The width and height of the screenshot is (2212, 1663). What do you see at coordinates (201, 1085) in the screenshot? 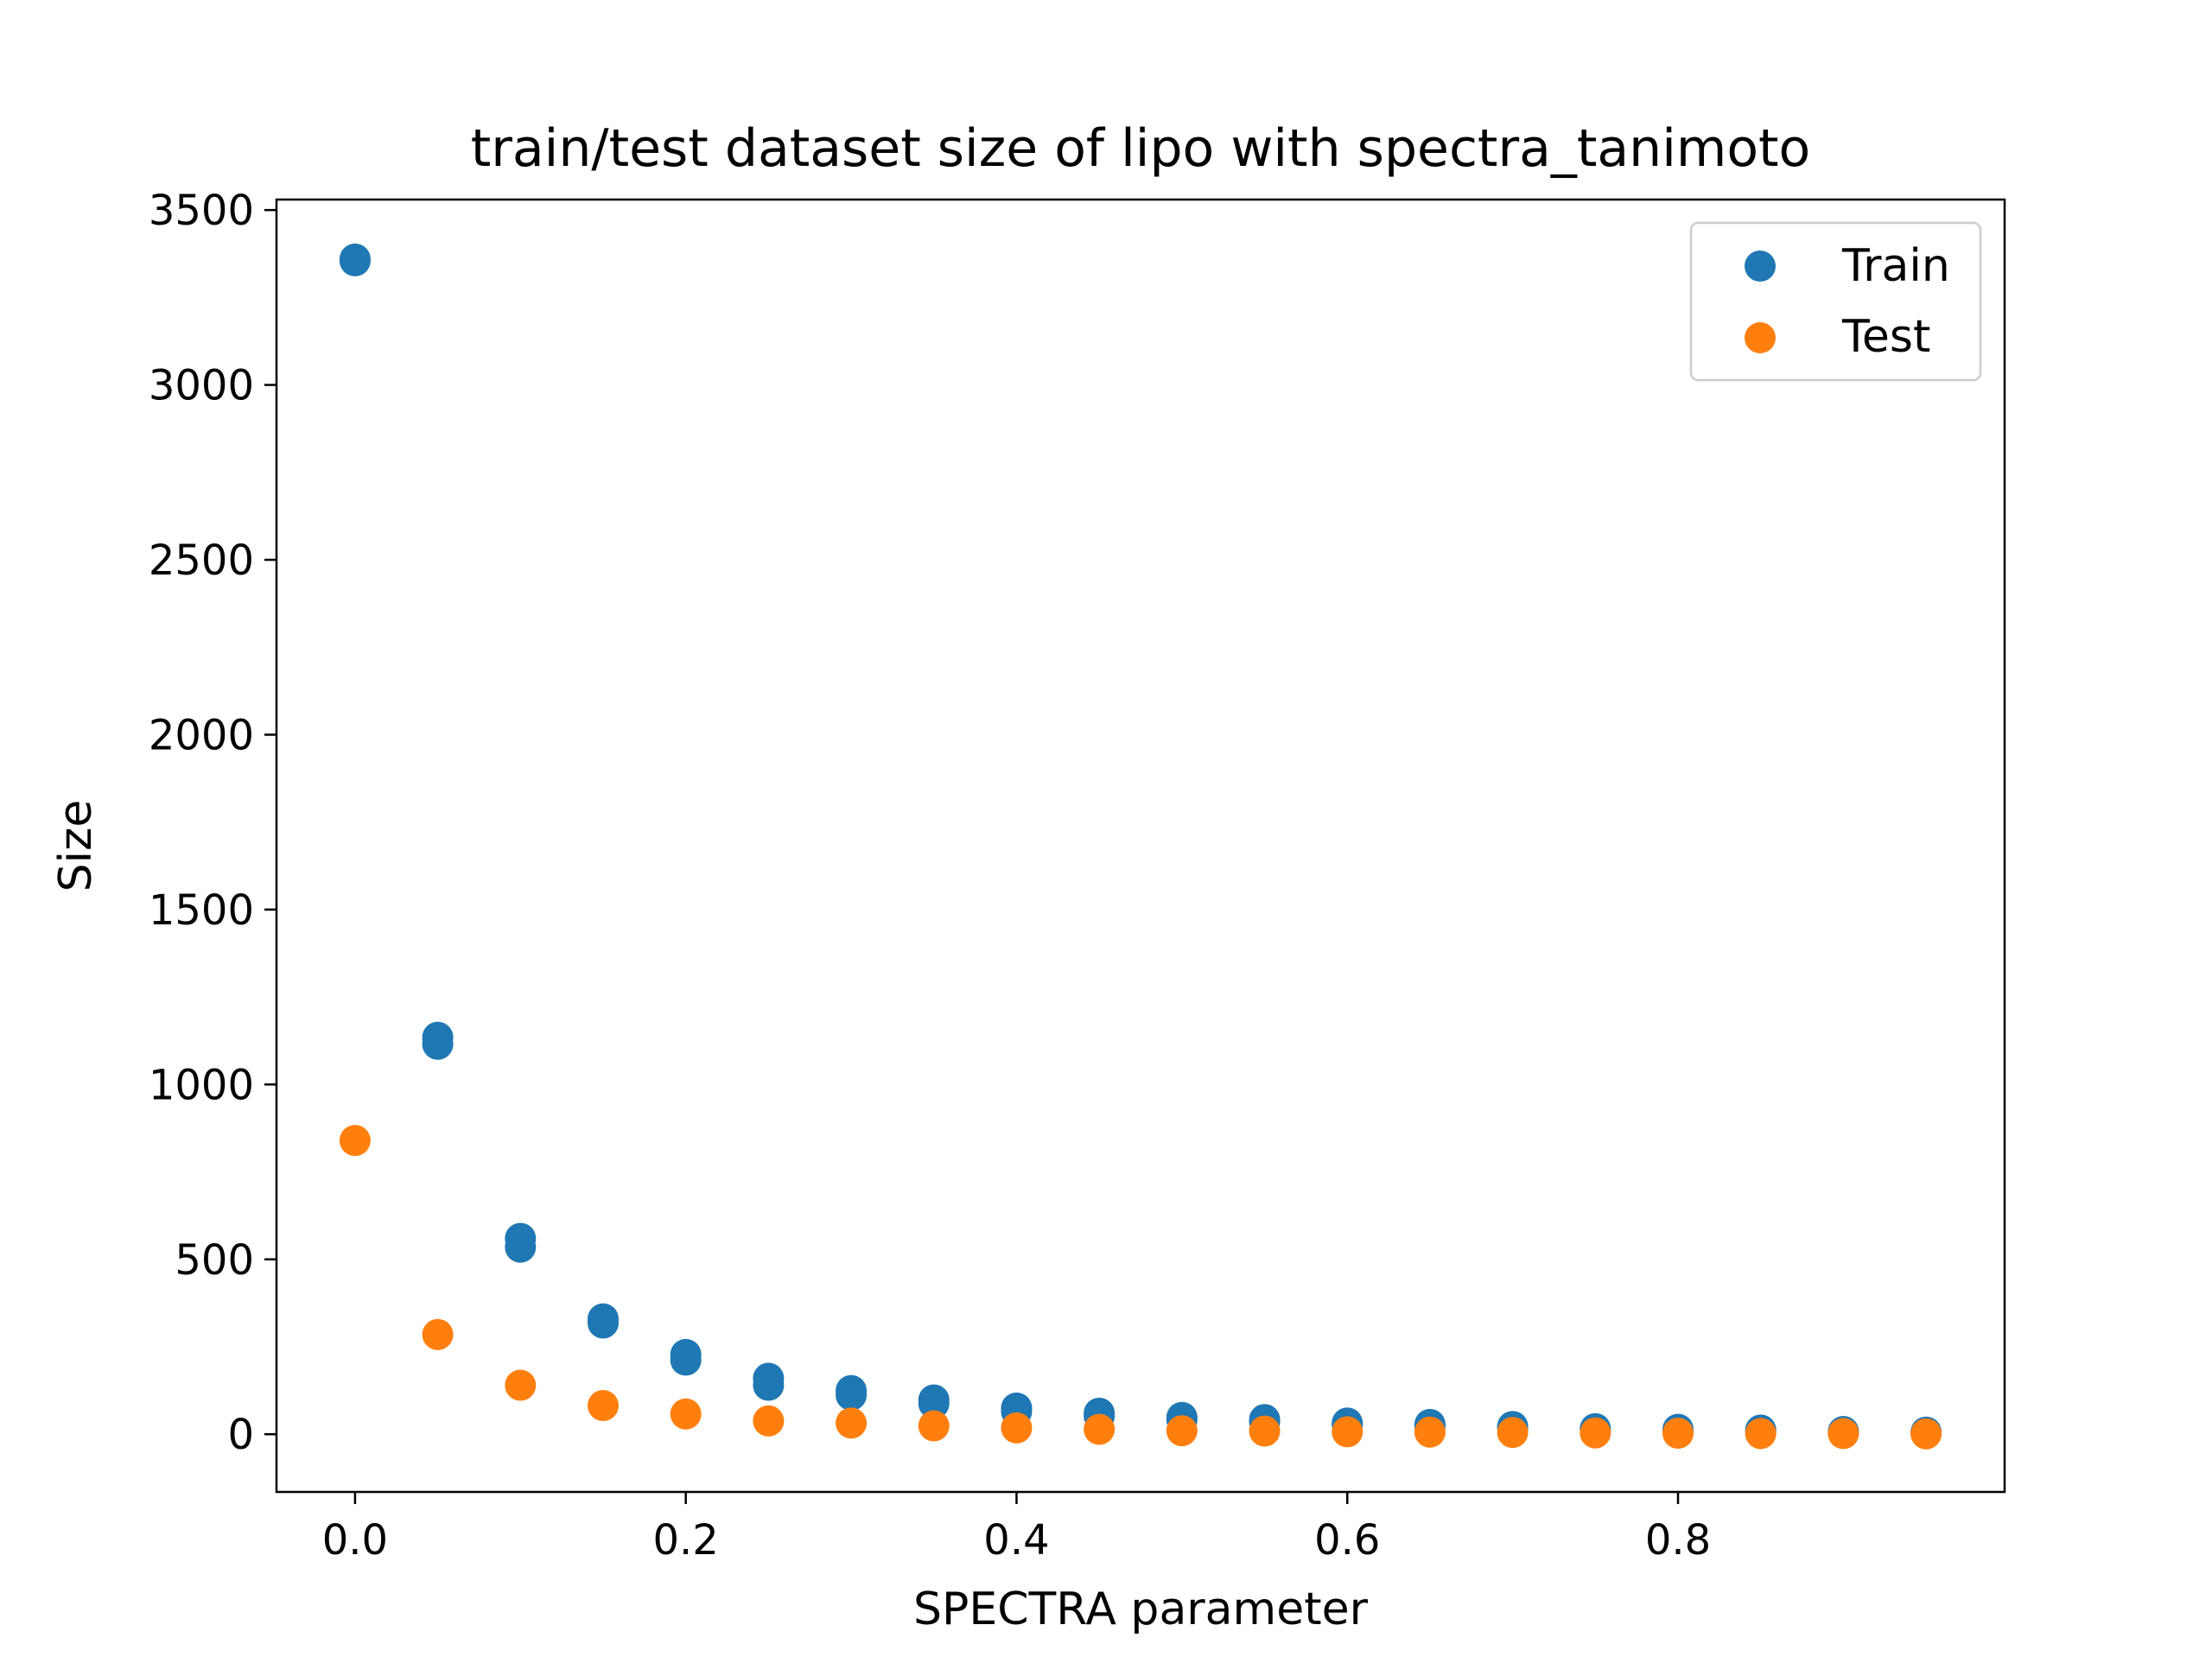
I see `y-tick-label: 1000` at bounding box center [201, 1085].